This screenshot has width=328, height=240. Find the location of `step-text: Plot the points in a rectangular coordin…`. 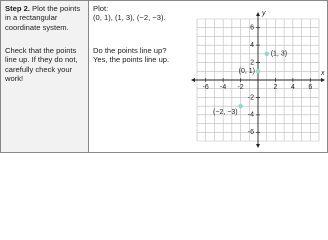

step-text: Plot the points in a rectangular coordin… is located at coordinates (43, 18).